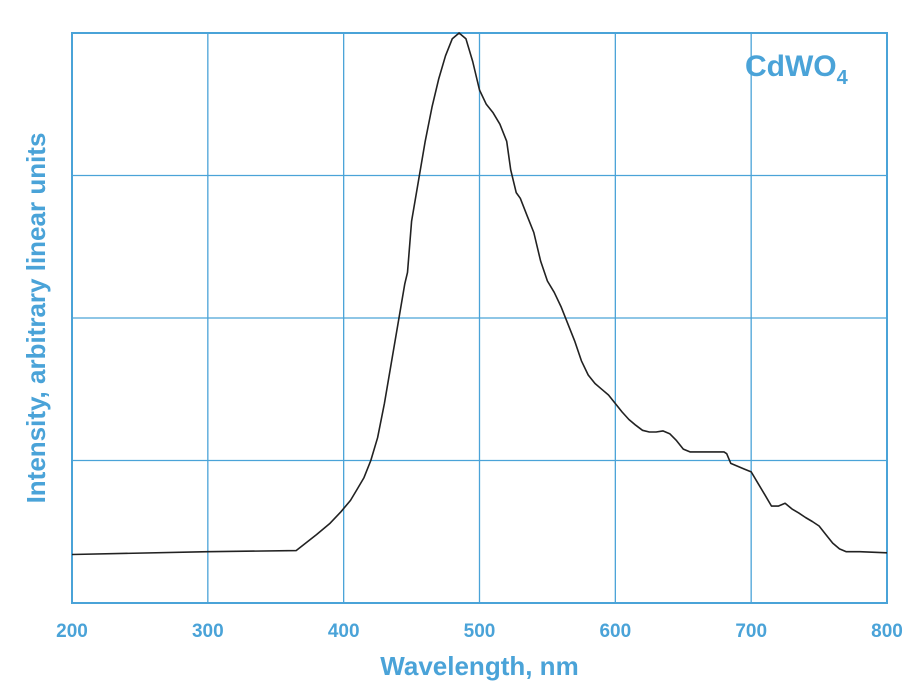  Describe the element at coordinates (887, 631) in the screenshot. I see `x-tick-label: 800` at that location.